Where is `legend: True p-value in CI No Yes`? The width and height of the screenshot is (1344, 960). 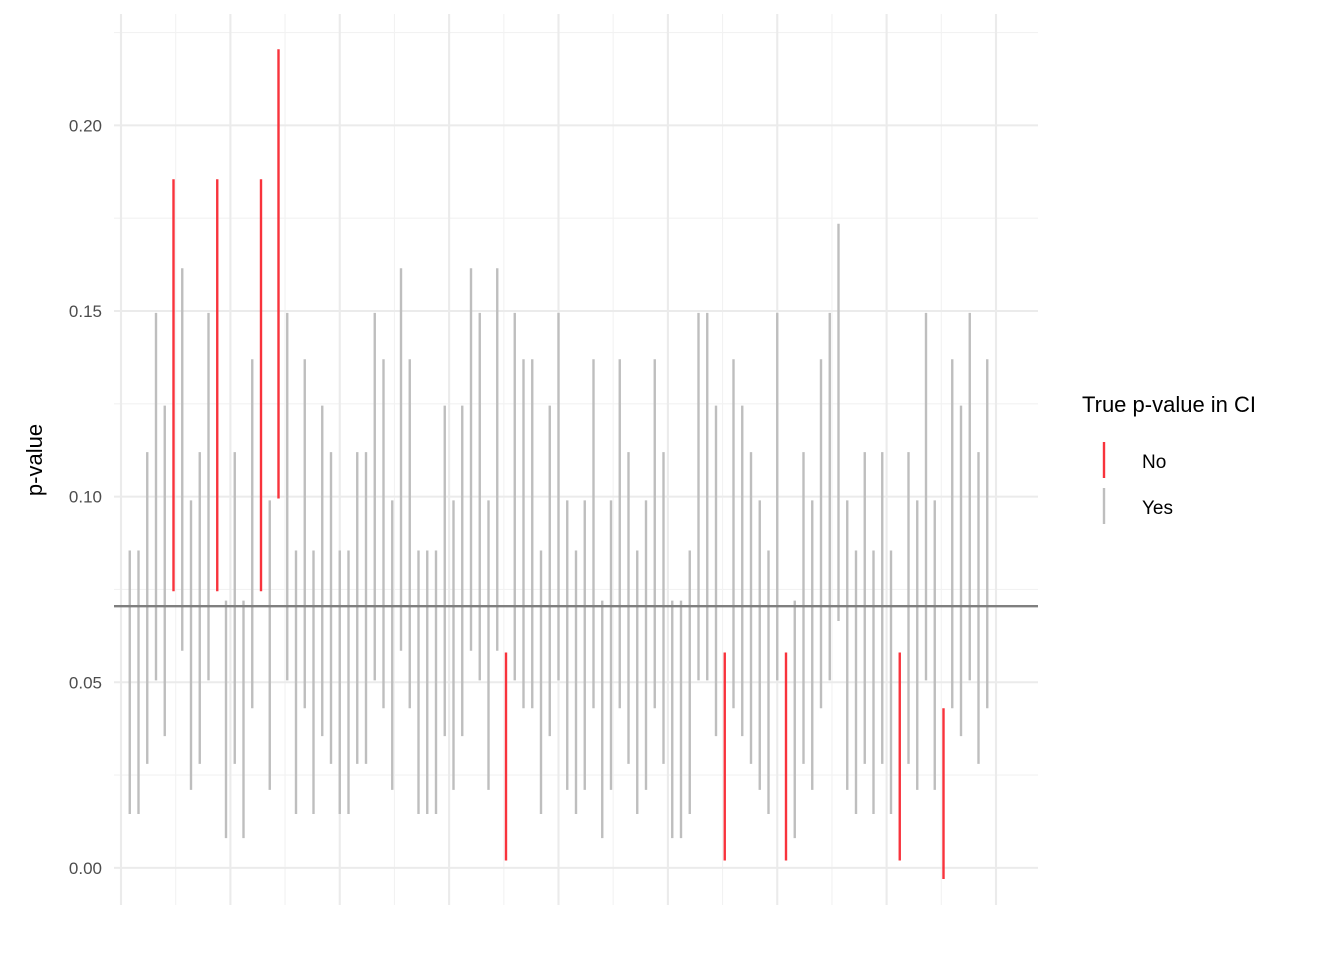
legend: True p-value in CI No Yes is located at coordinates (1169, 458).